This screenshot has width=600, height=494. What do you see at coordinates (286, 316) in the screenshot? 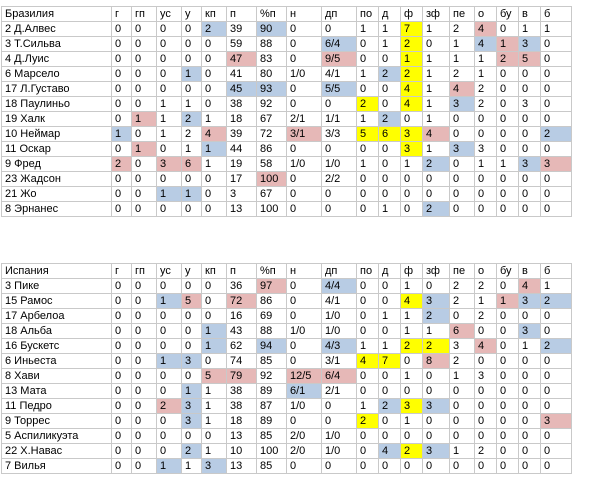
I see `player-row: 17 Арбелоа 0 0 0 0 0 16 69 0 1/0 0 1 1 2 0 2 0 0 0` at bounding box center [286, 316].